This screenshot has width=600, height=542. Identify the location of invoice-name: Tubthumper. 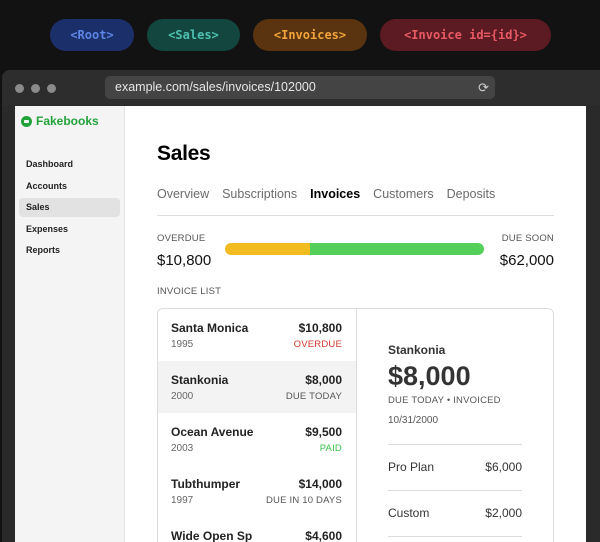
(206, 484).